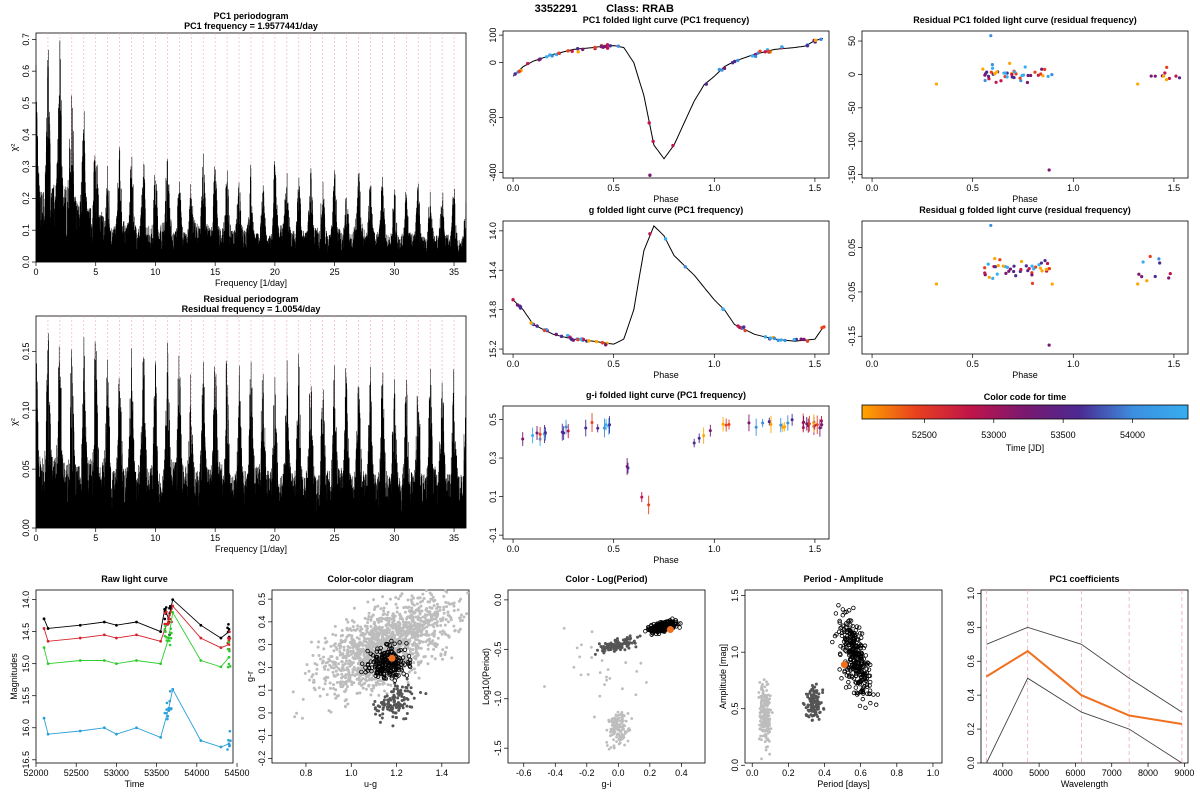 Image resolution: width=1200 pixels, height=800 pixels. I want to click on x-tick-label: 8000, so click(1148, 773).